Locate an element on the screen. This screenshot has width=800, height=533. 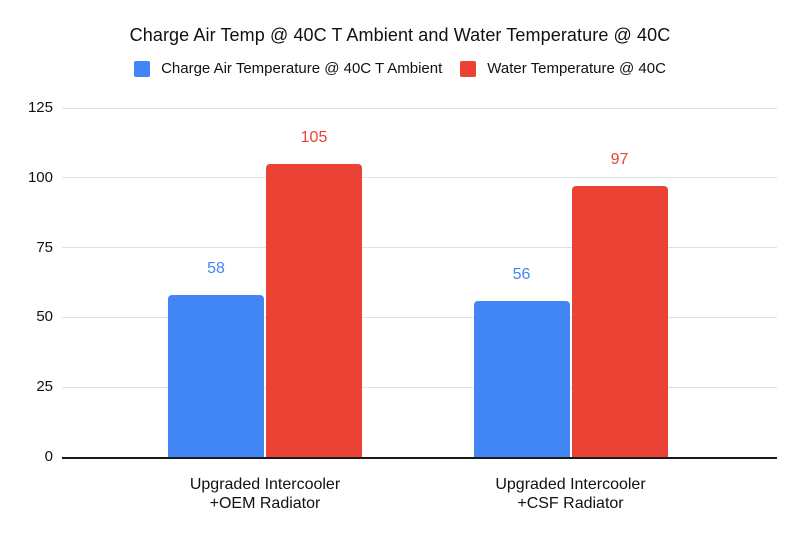
bar-series0-cat1 is located at coordinates (521, 378).